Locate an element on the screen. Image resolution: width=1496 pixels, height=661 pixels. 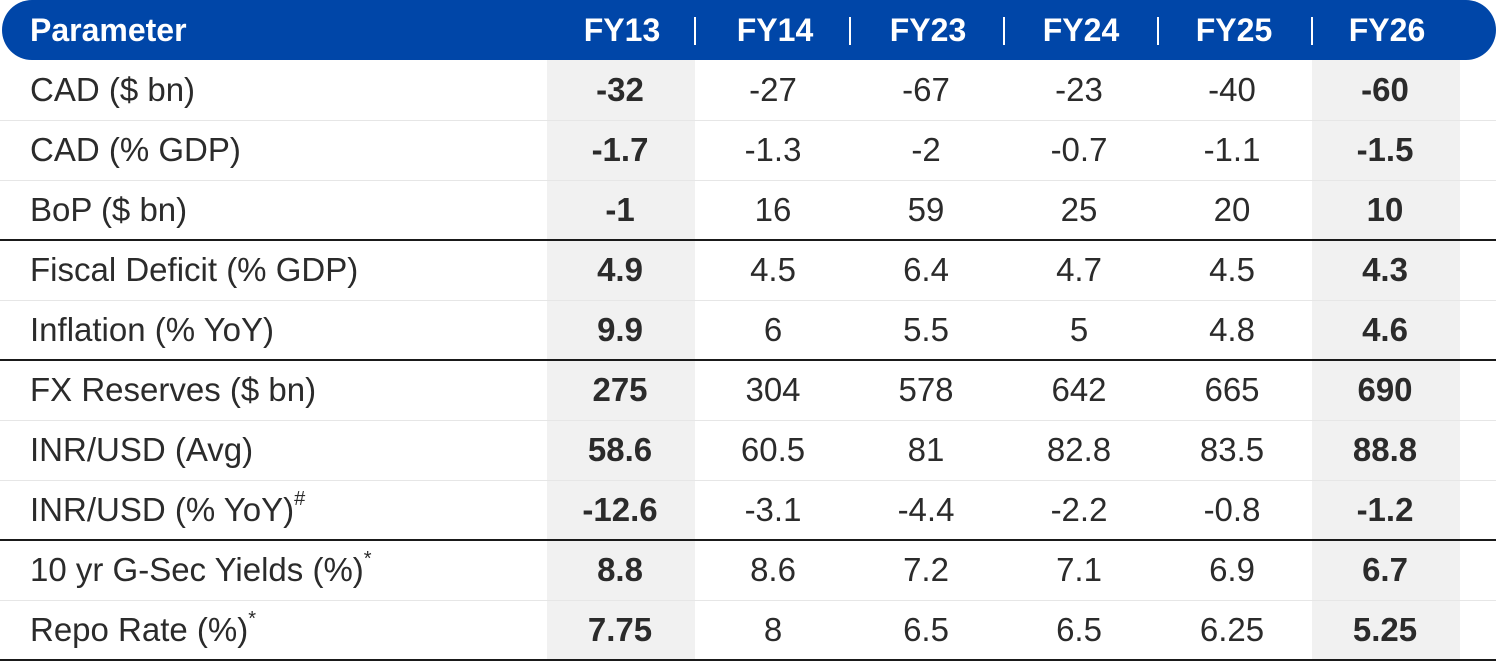
table-cell-fy24: 25 is located at coordinates (1079, 209).